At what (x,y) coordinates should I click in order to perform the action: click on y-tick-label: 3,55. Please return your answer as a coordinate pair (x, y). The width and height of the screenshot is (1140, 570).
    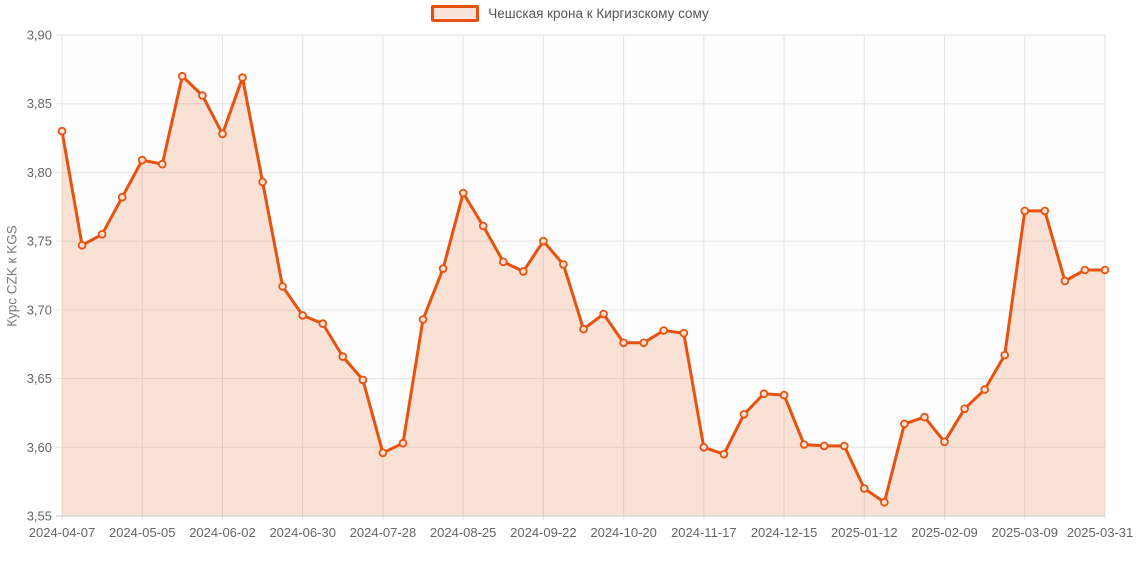
    Looking at the image, I should click on (39, 516).